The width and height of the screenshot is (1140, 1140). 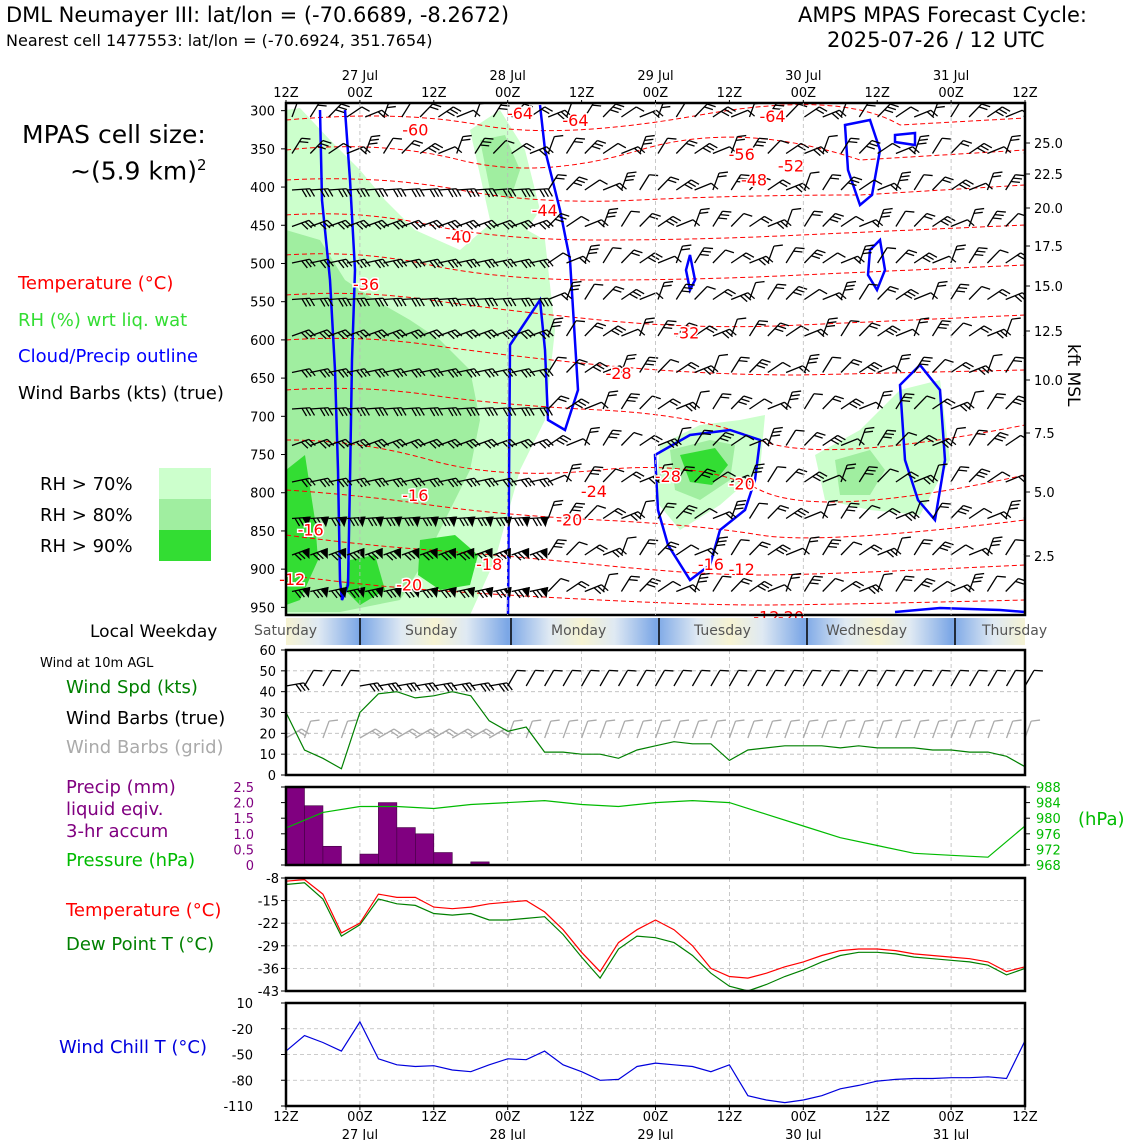 I want to click on wind-speed-line, so click(x=655, y=730).